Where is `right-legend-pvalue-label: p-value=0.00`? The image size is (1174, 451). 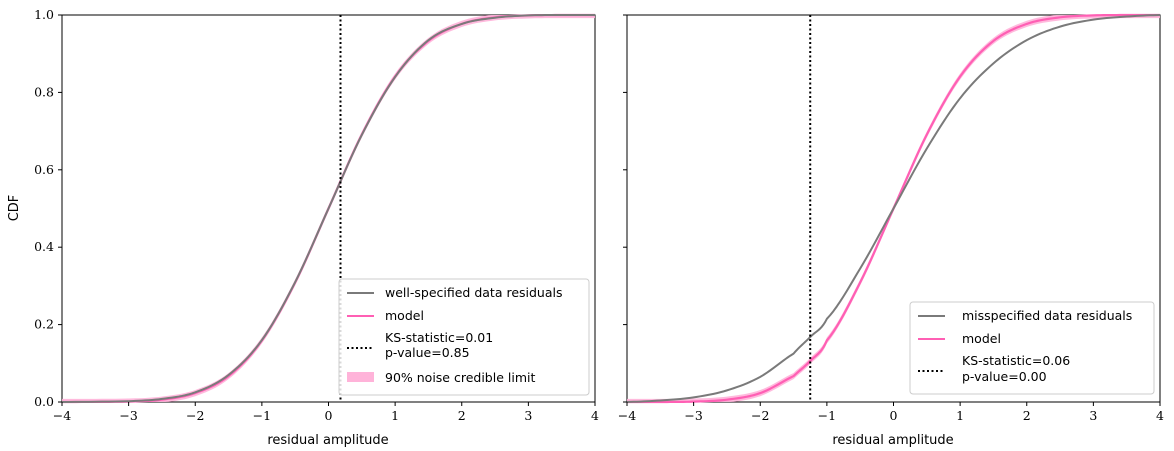 right-legend-pvalue-label: p-value=0.00 is located at coordinates (1004, 376).